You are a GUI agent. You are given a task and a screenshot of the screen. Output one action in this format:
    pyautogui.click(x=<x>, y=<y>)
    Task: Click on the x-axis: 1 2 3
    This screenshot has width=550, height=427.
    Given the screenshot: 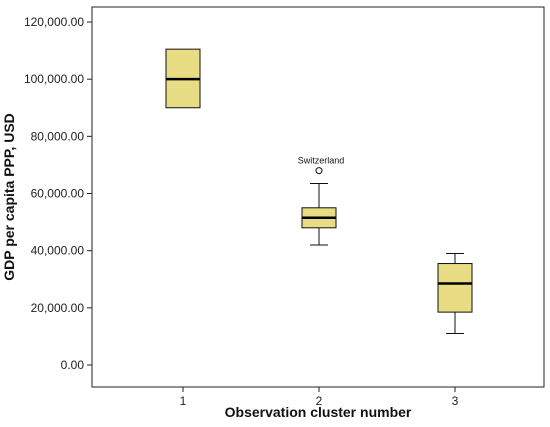 What is the action you would take?
    pyautogui.click(x=319, y=397)
    